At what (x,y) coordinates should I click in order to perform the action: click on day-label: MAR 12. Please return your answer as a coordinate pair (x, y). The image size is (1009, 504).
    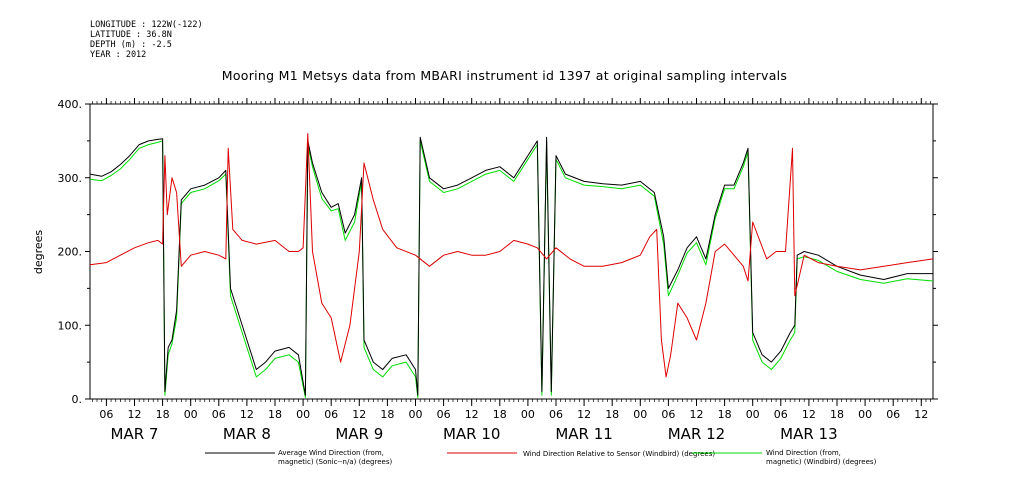
    Looking at the image, I should click on (696, 434).